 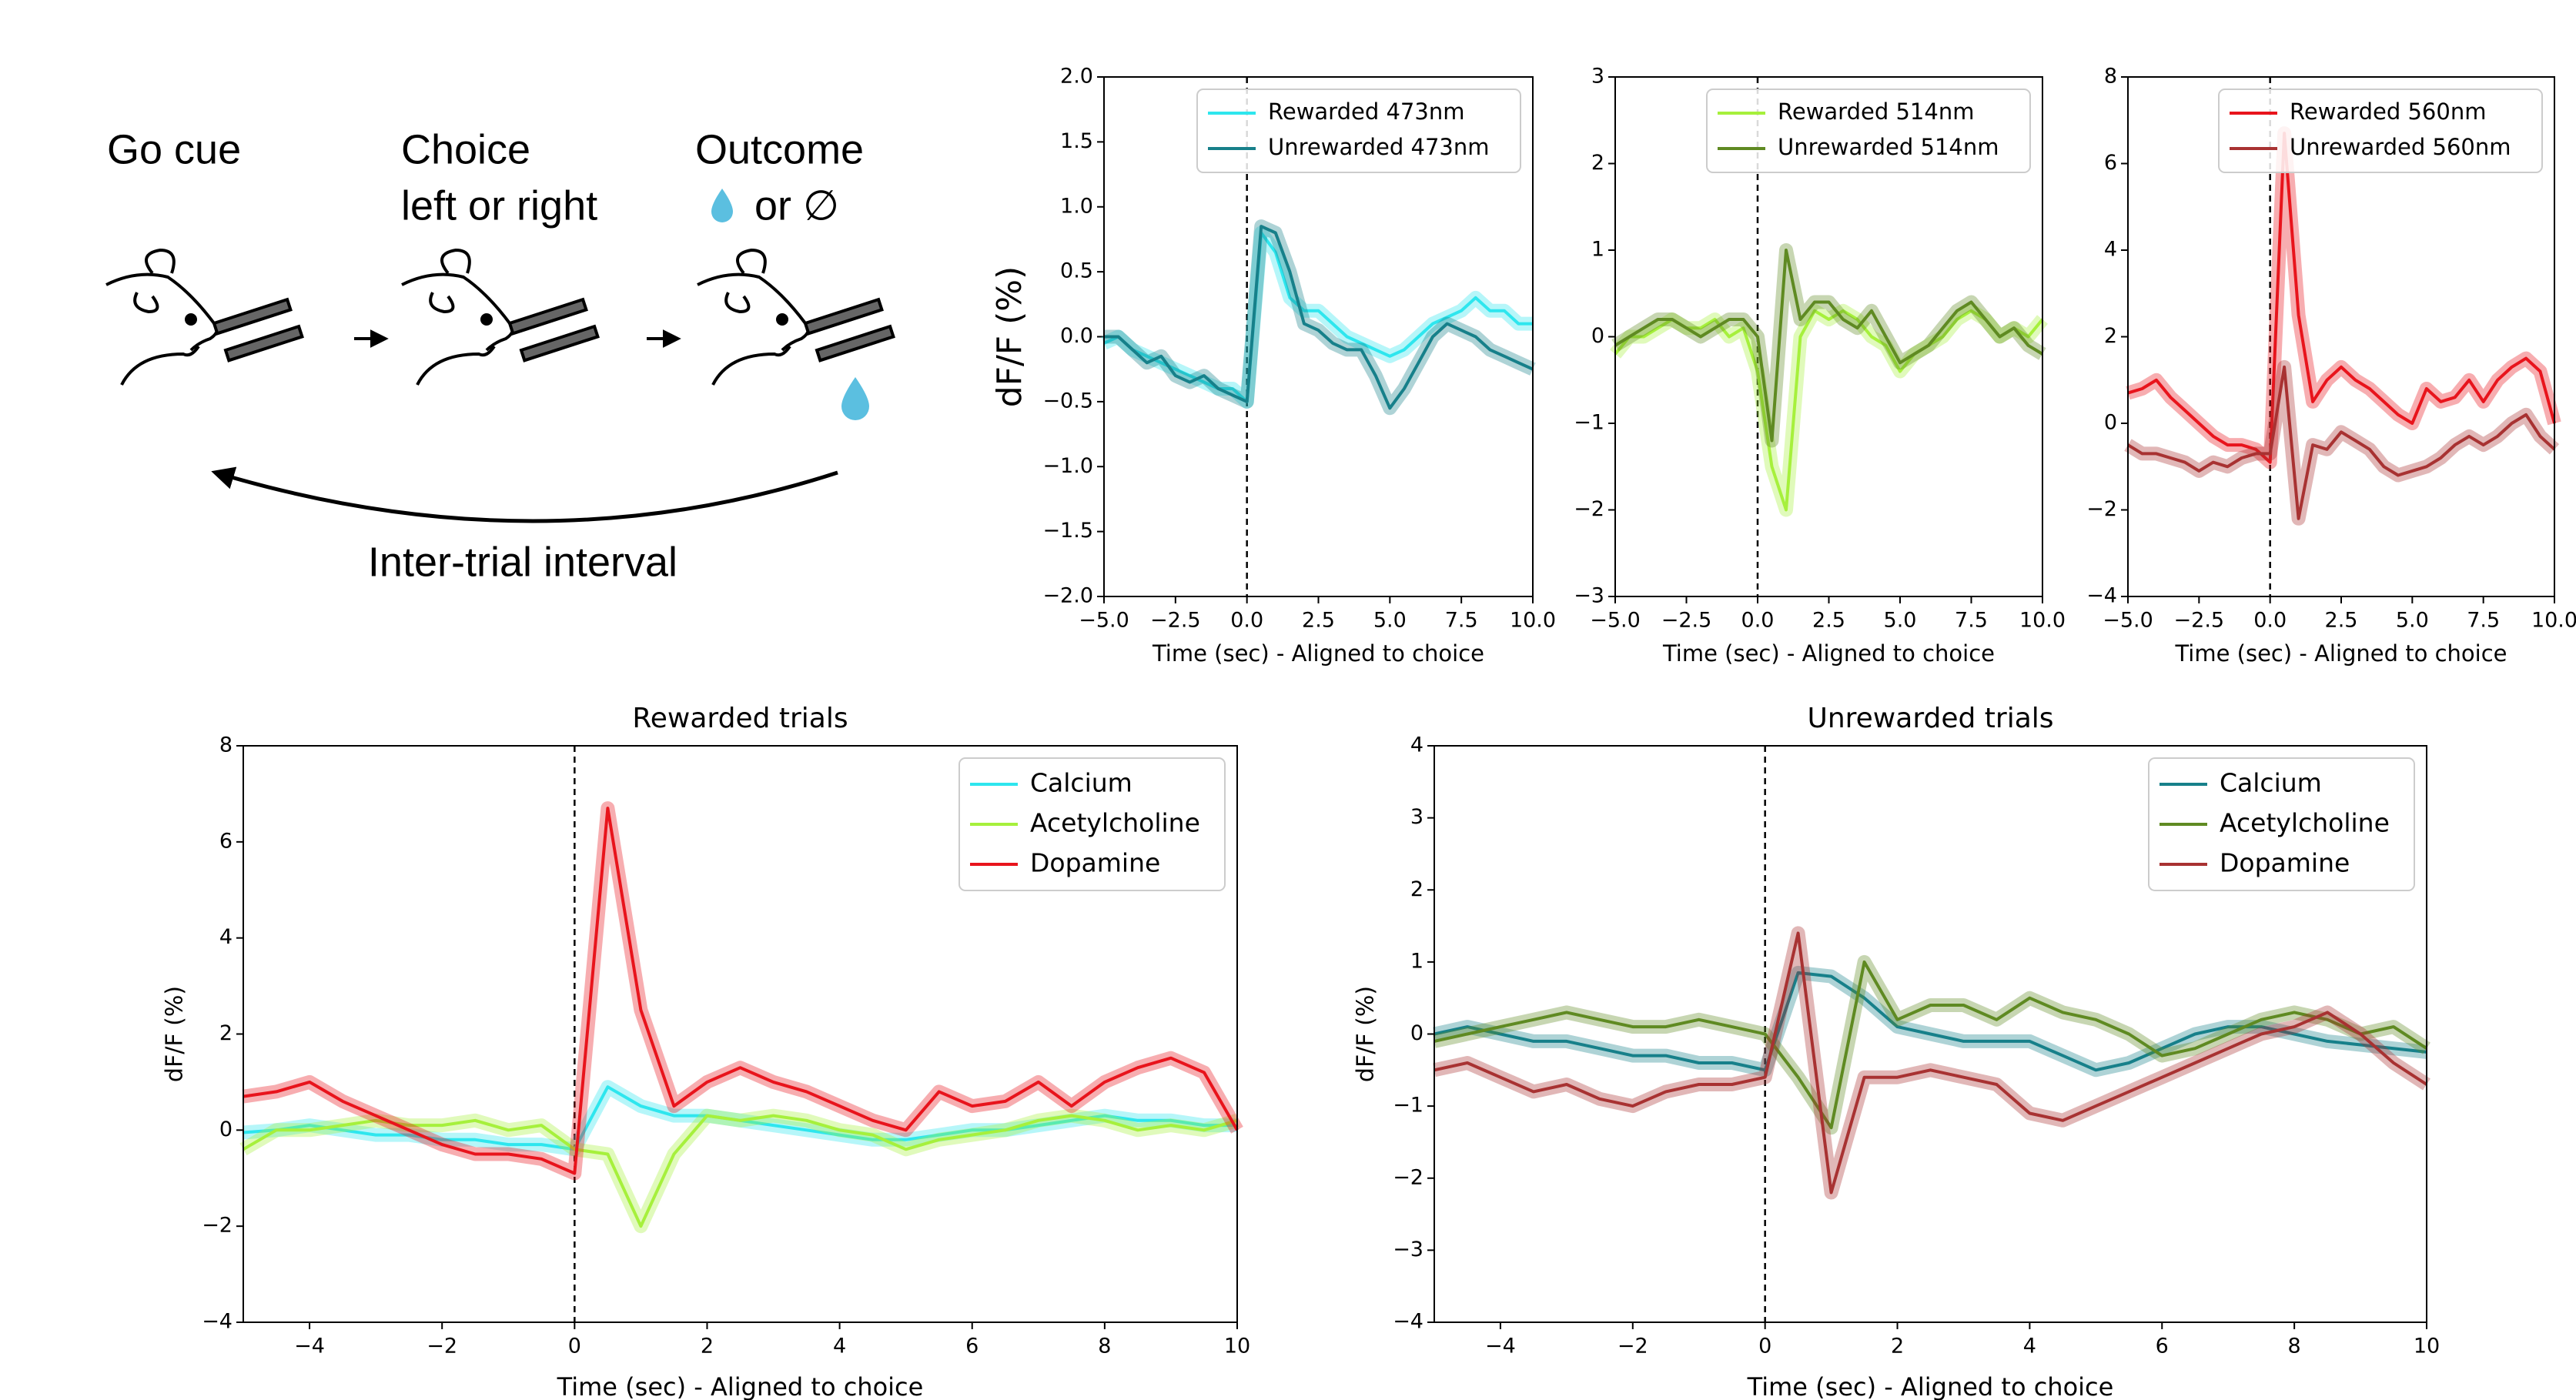 I want to click on chart-title: Rewarded trials, so click(x=740, y=719).